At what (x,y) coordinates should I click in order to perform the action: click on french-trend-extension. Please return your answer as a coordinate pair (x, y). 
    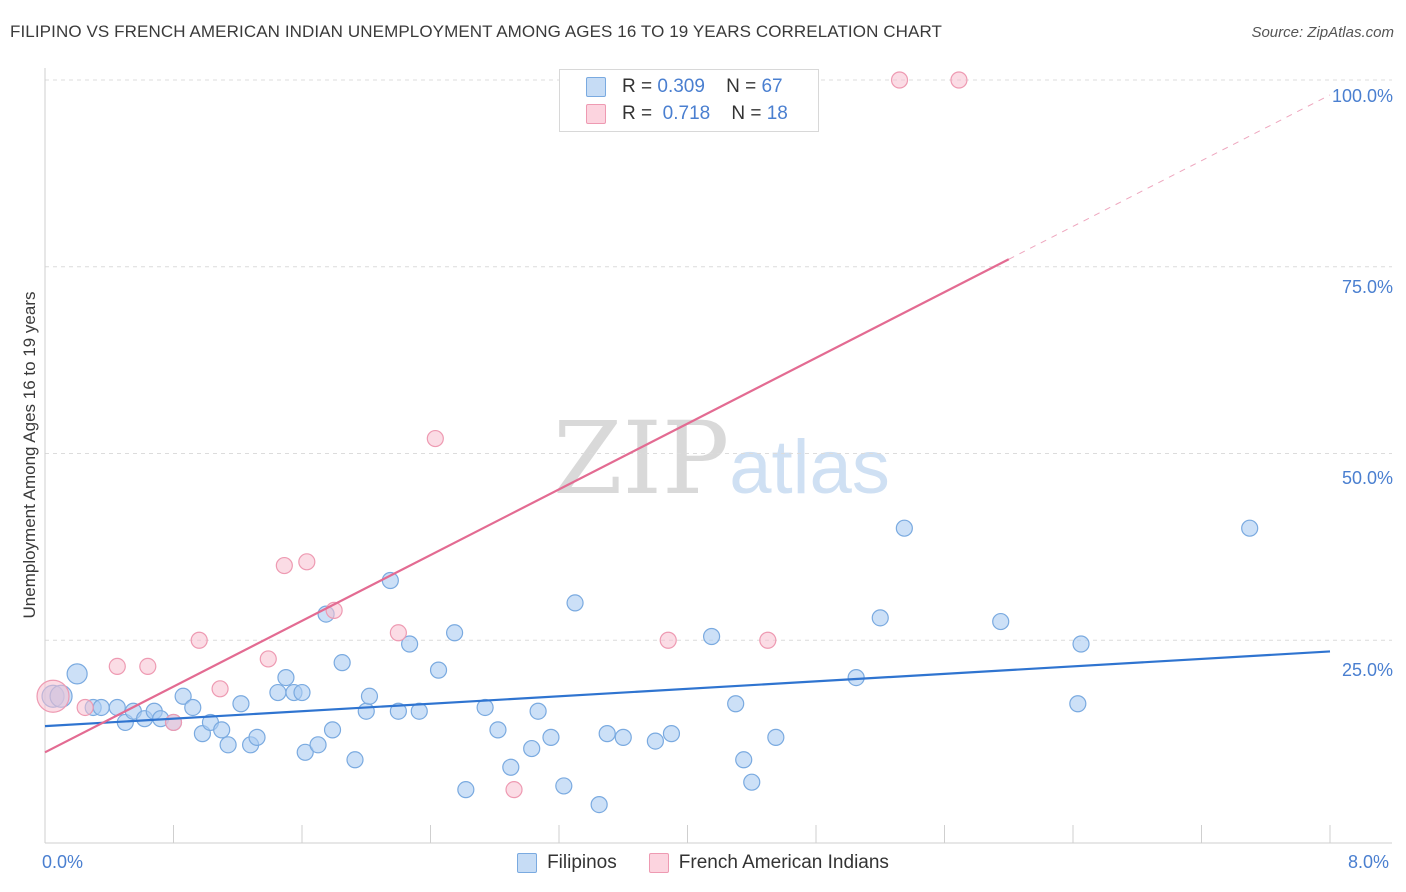
    Looking at the image, I should click on (1169, 177).